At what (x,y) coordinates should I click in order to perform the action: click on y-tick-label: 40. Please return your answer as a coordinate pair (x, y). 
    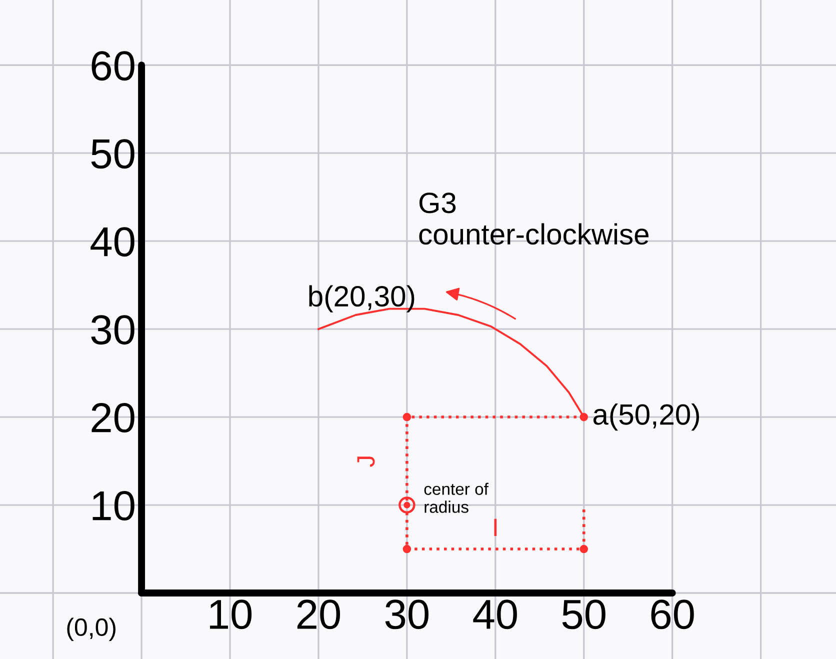
    Looking at the image, I should click on (112, 242).